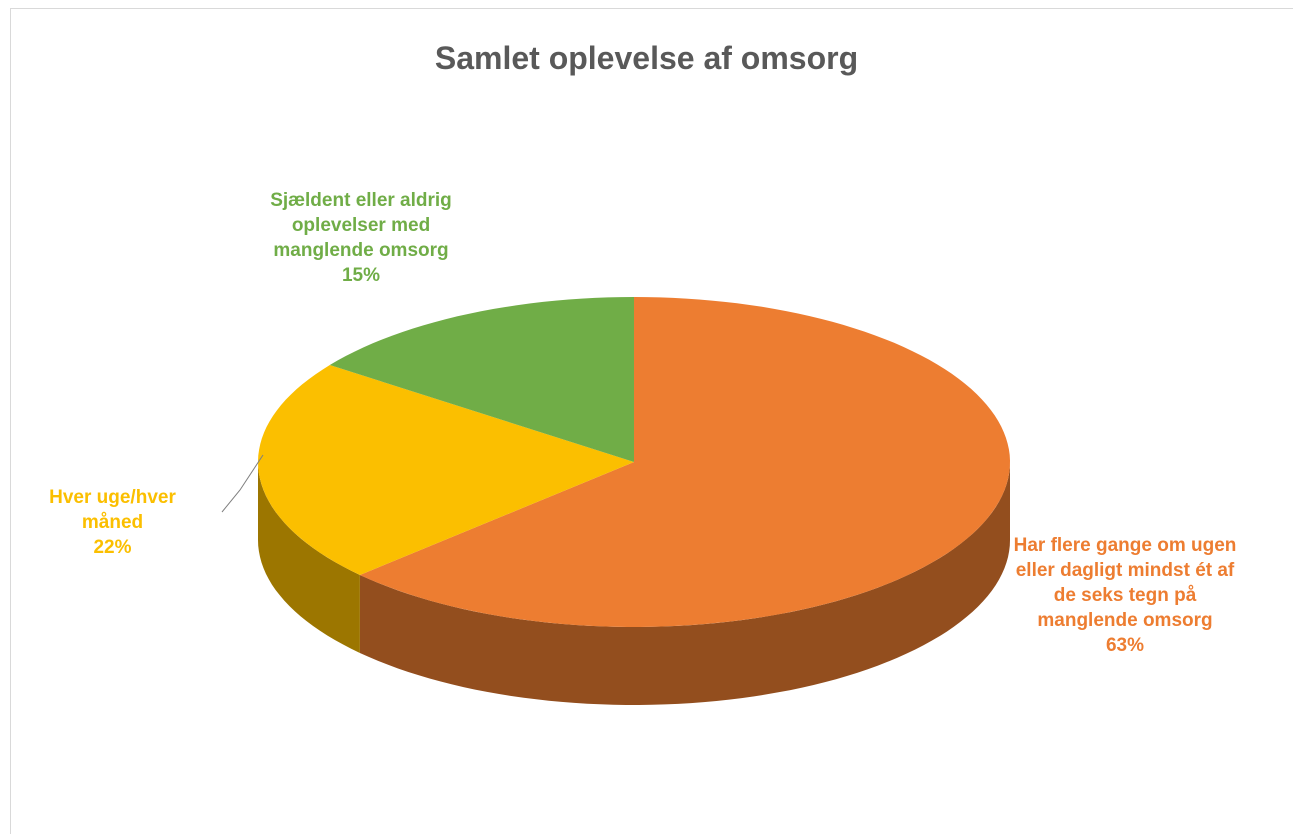  What do you see at coordinates (361, 275) in the screenshot?
I see `value-label: 15%` at bounding box center [361, 275].